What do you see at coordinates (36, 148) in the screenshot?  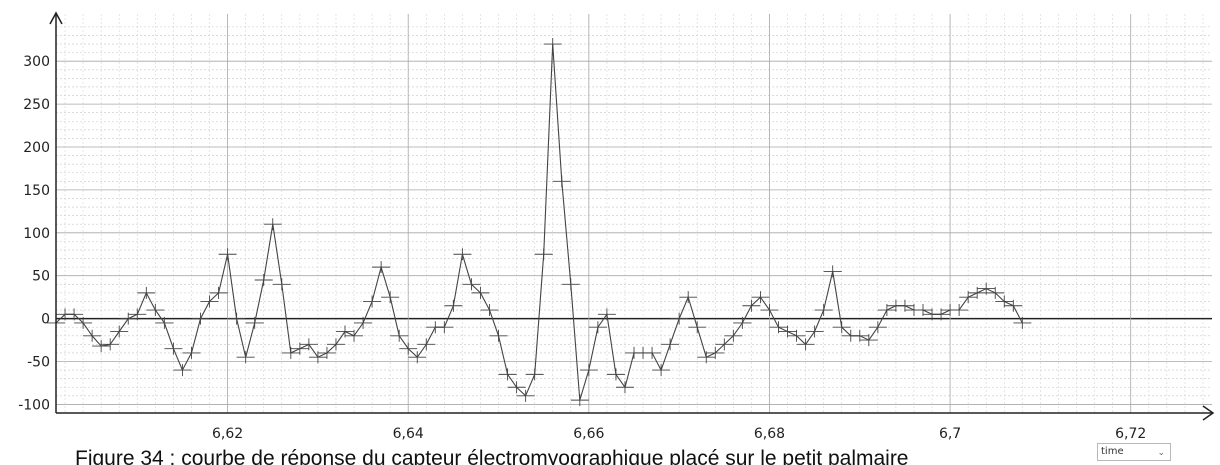 I see `y-tick-label: 200` at bounding box center [36, 148].